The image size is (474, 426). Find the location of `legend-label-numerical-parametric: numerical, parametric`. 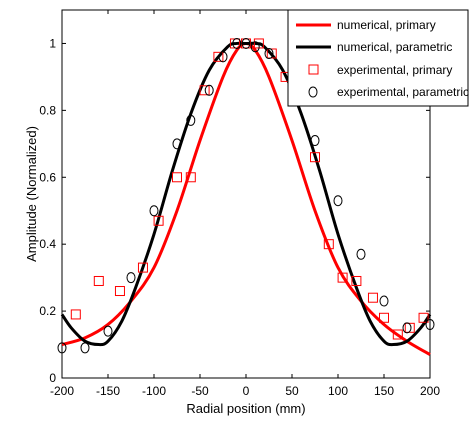

legend-label-numerical-parametric: numerical, parametric is located at coordinates (394, 47).